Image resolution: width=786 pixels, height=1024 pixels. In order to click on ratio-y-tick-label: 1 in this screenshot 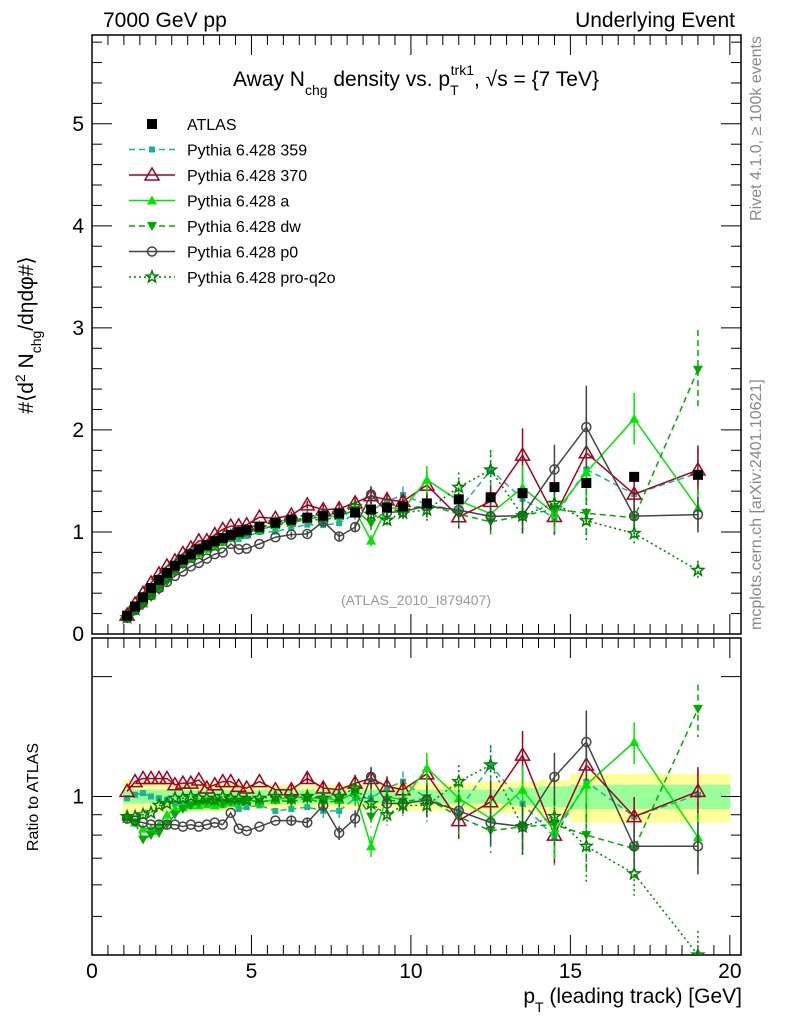, I will do `click(78, 797)`.